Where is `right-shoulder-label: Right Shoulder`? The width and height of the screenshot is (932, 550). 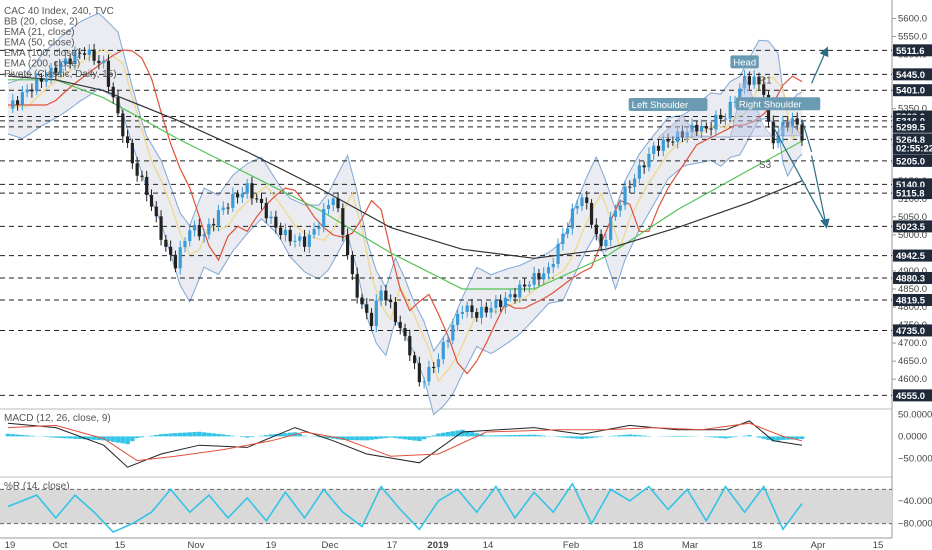 right-shoulder-label: Right Shoulder is located at coordinates (770, 104).